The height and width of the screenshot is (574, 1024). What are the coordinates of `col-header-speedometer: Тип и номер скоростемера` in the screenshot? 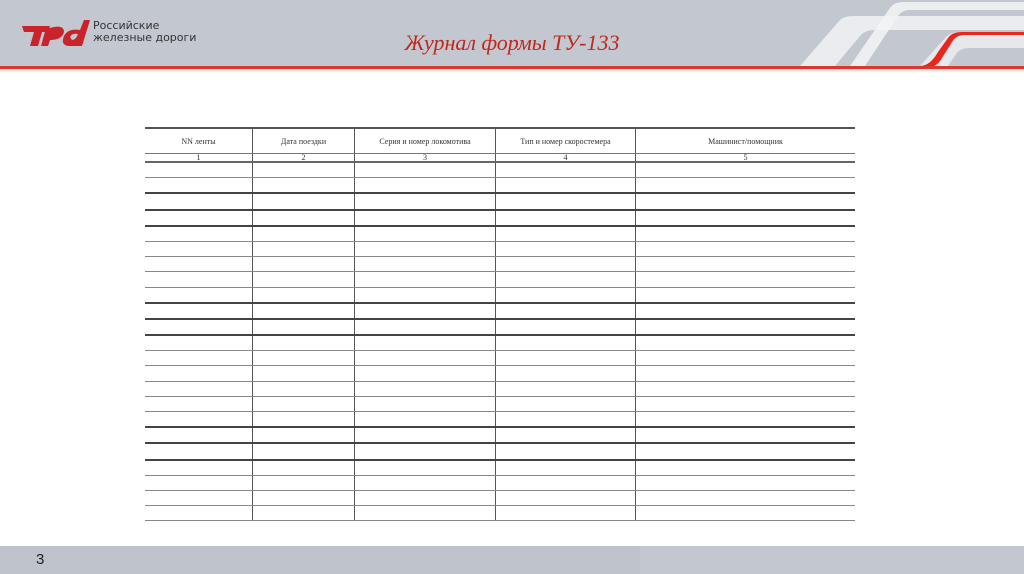 It's located at (565, 140).